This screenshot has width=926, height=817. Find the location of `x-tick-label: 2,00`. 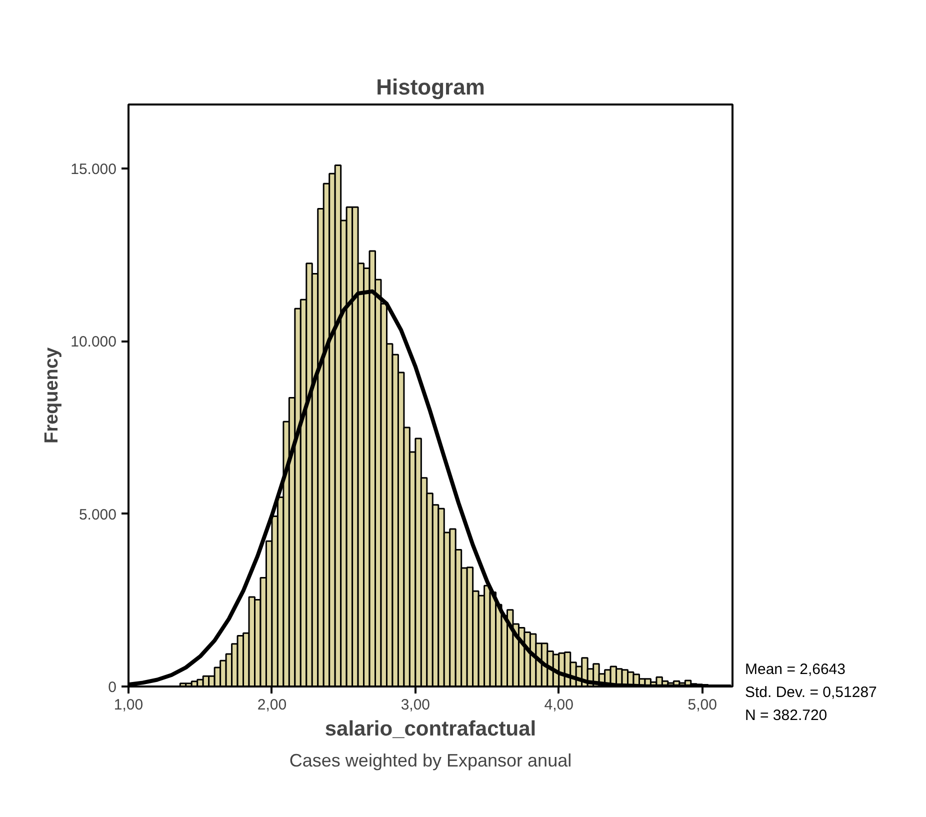

x-tick-label: 2,00 is located at coordinates (272, 705).